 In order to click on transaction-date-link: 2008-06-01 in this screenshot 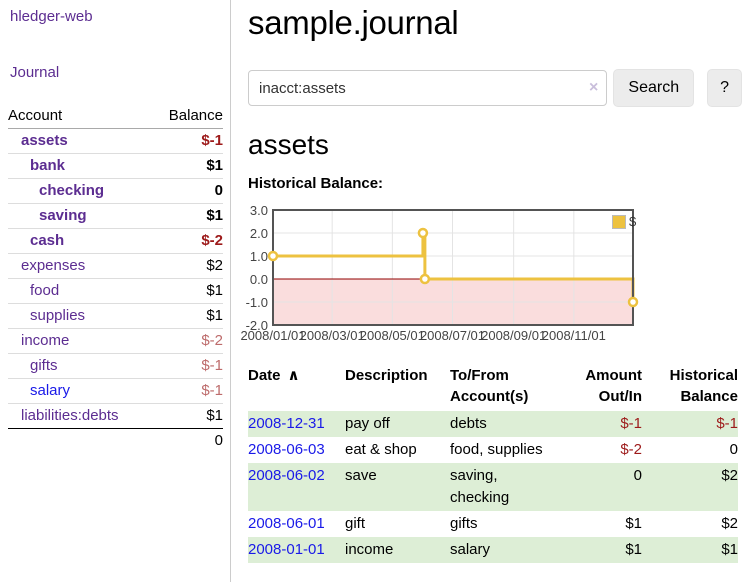, I will do `click(286, 523)`.